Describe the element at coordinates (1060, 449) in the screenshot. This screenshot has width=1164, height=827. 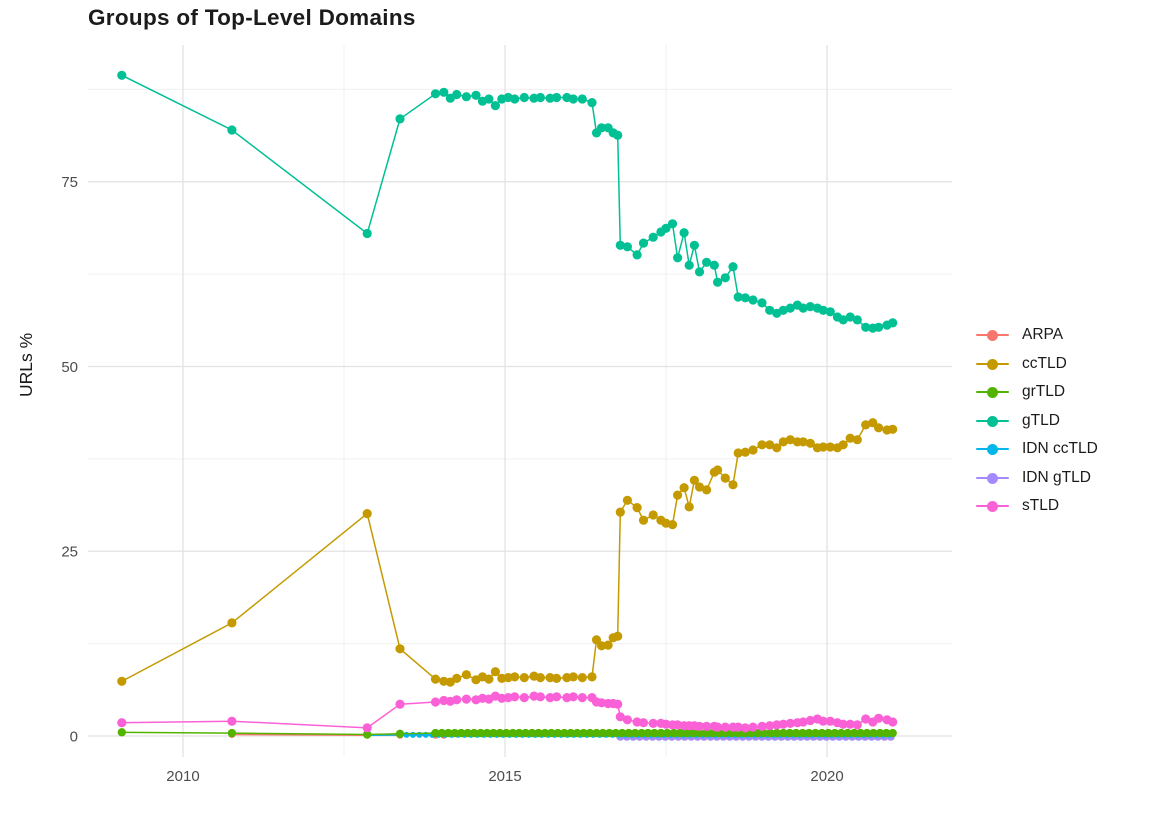
I see `legend-label: IDN ccTLD` at that location.